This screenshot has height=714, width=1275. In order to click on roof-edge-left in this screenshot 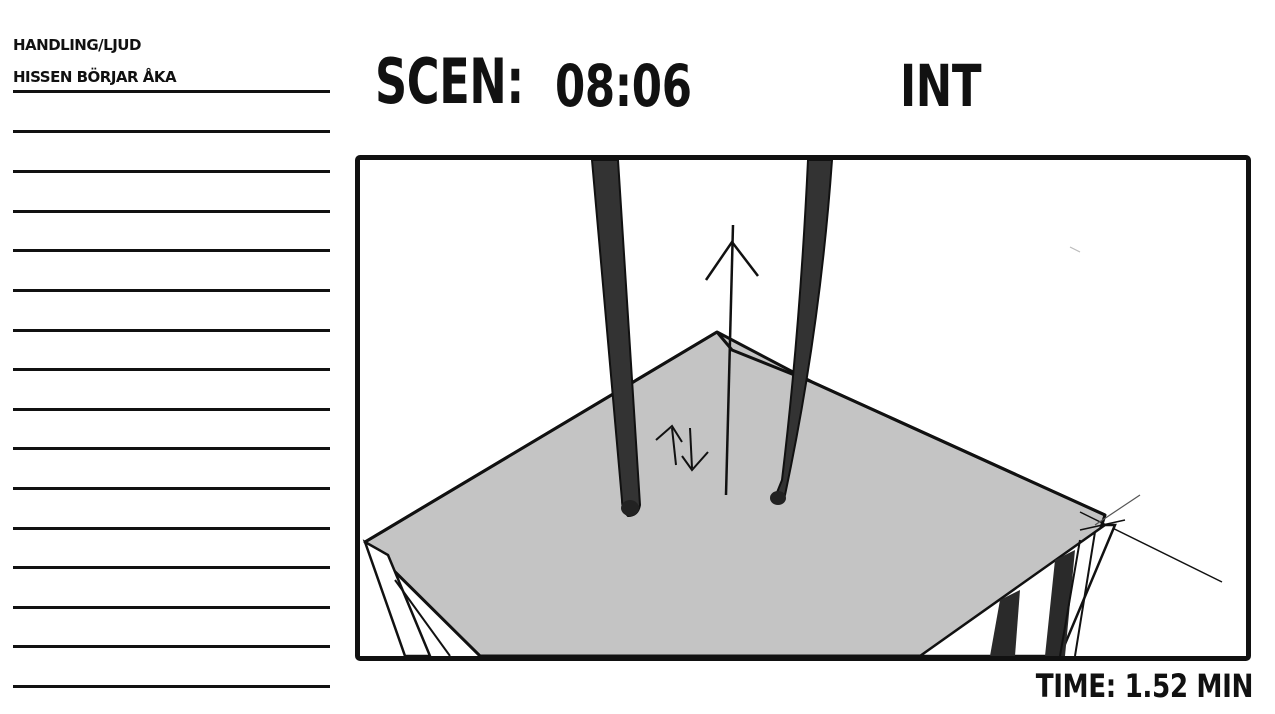, I will do `click(541, 437)`.